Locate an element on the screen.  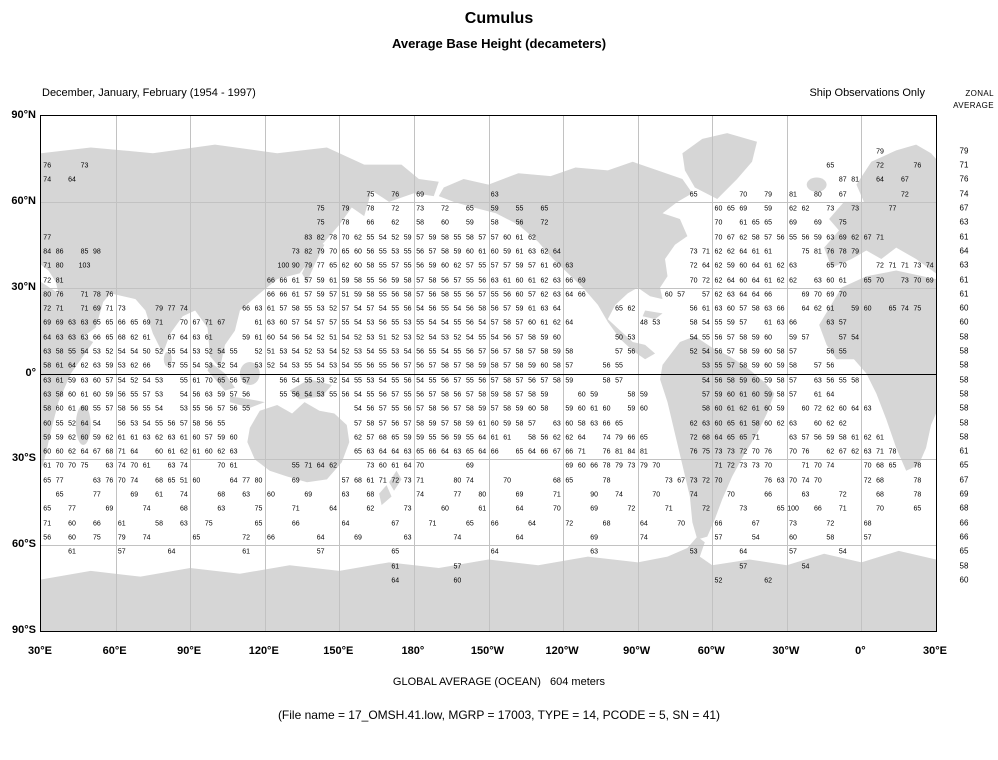
grid-value: 67 is located at coordinates (395, 524).